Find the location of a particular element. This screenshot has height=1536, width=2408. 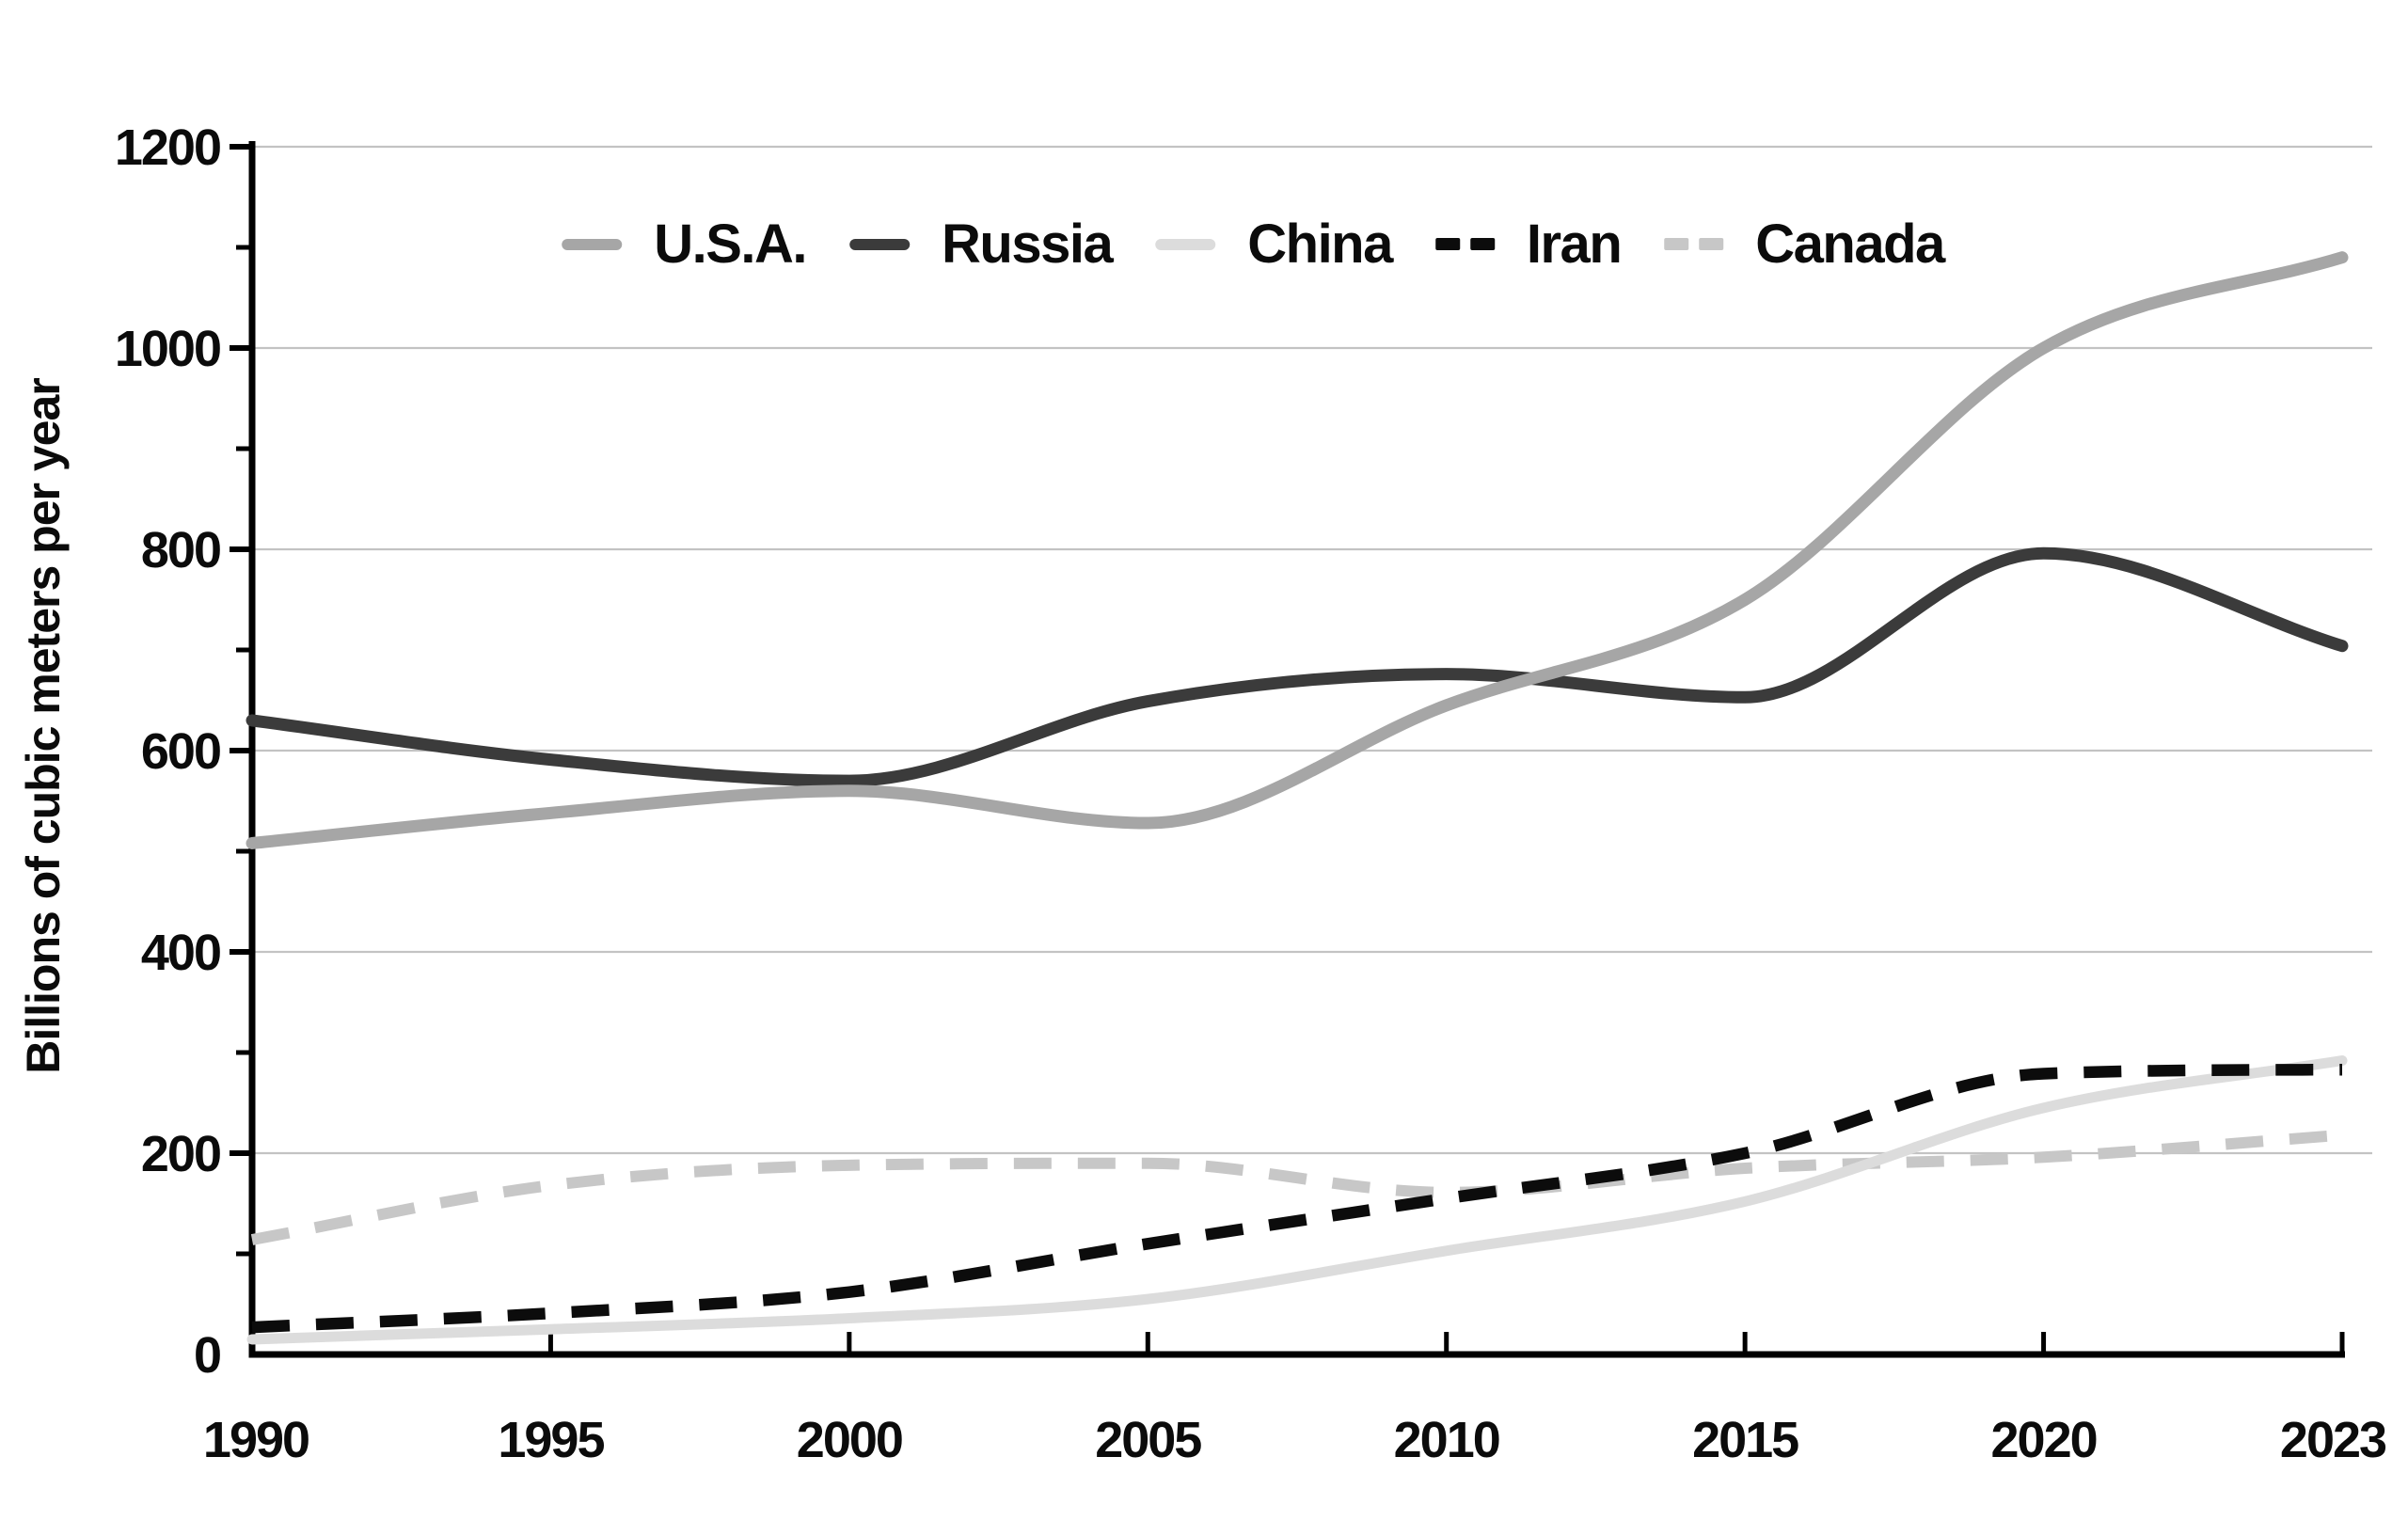

legend-item-iran: Iran is located at coordinates (1529, 244).